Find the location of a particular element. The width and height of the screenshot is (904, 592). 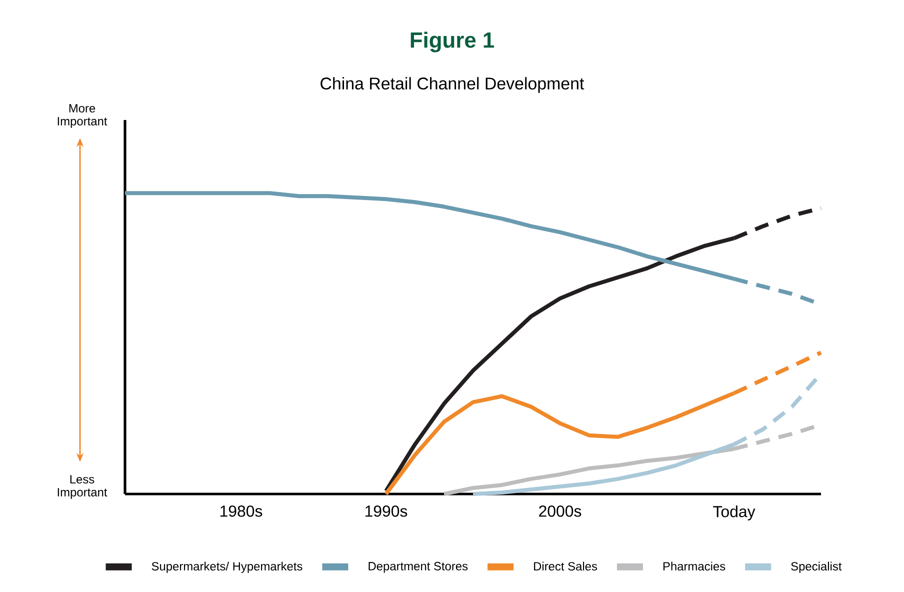

text: More Important is located at coordinates (83, 116).